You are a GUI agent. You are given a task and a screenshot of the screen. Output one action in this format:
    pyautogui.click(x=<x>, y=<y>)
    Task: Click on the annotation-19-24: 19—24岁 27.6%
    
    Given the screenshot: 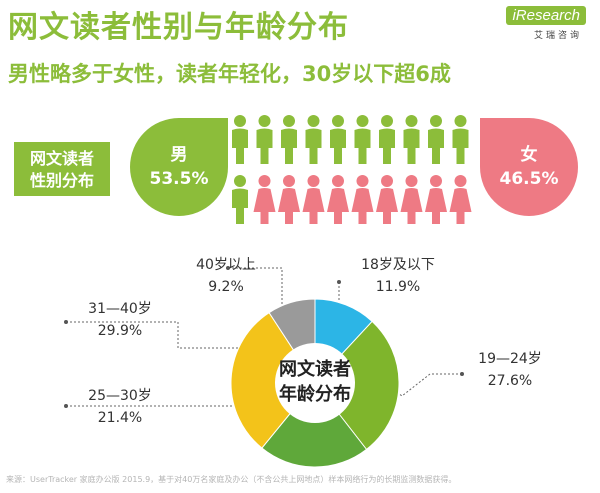 What is the action you would take?
    pyautogui.click(x=510, y=370)
    